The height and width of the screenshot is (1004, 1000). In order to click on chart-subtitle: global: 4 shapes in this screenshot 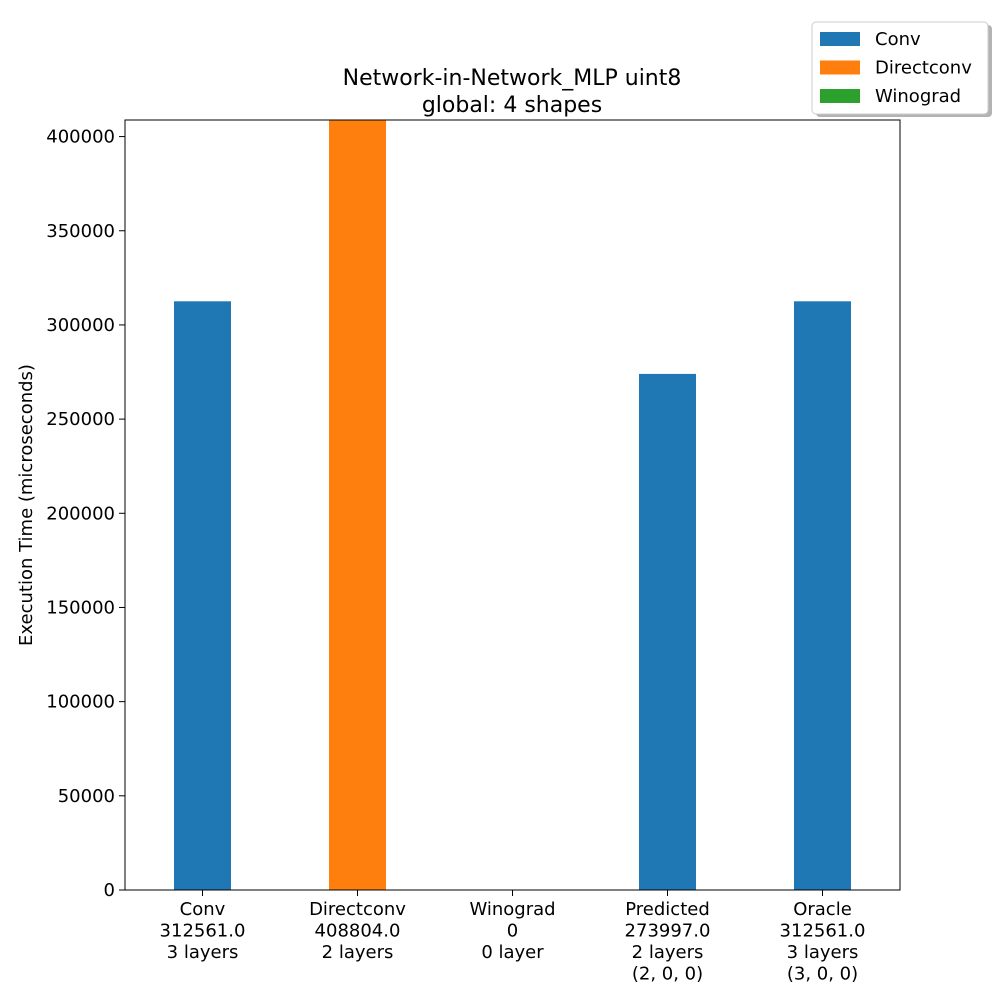, I will do `click(512, 105)`.